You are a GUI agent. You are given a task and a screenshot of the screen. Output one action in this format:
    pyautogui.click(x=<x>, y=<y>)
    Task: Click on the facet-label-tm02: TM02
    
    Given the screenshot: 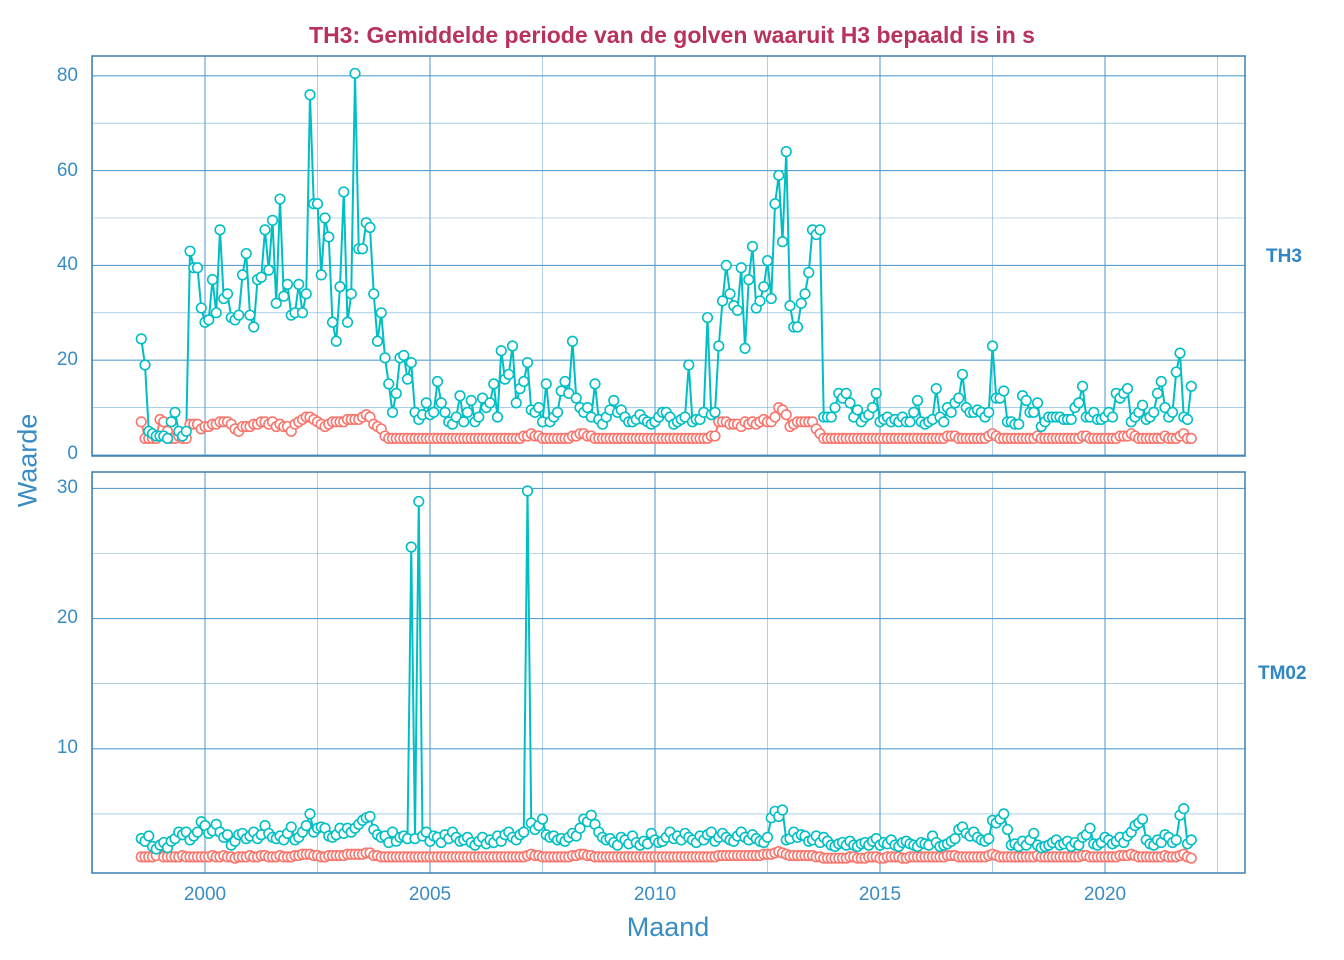 What is the action you would take?
    pyautogui.click(x=1282, y=673)
    